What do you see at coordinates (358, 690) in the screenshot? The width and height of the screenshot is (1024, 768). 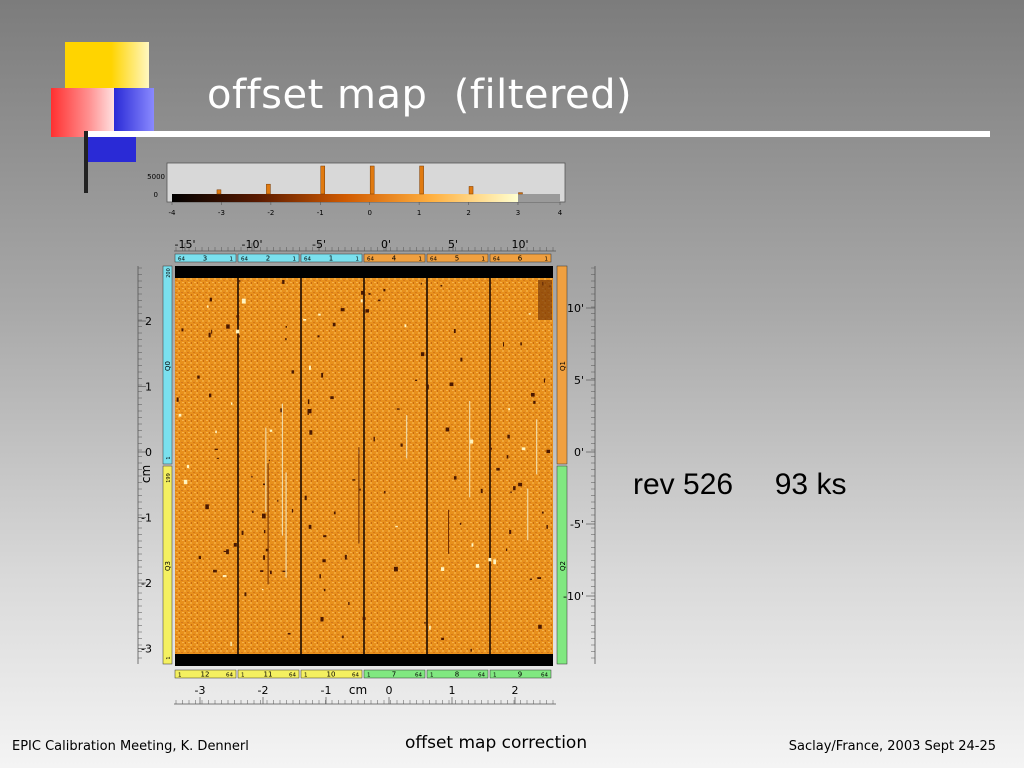 I see `bottom-axis-label: cm` at bounding box center [358, 690].